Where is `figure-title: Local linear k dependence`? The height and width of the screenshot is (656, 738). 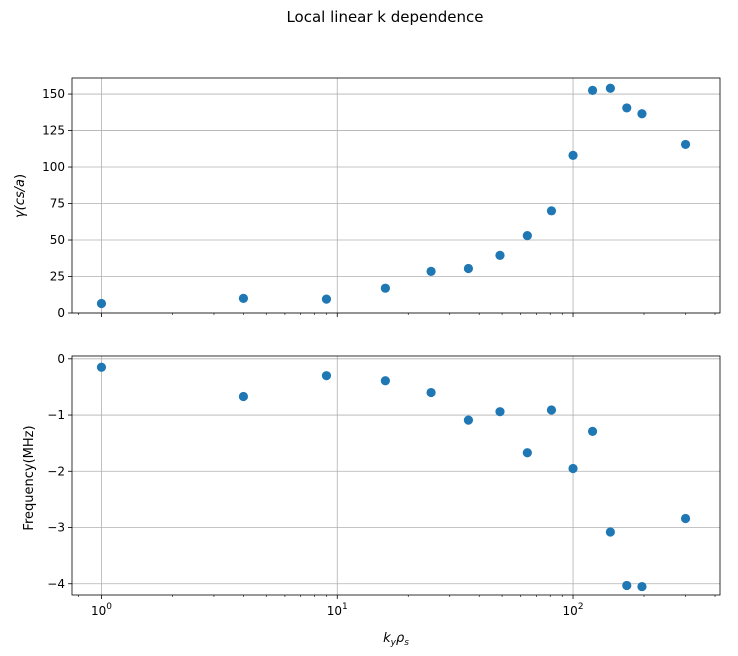 figure-title: Local linear k dependence is located at coordinates (384, 17).